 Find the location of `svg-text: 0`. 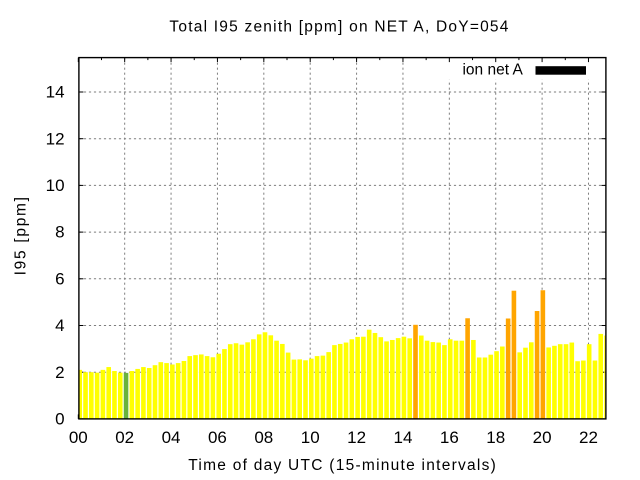

svg-text: 0 is located at coordinates (59, 419).